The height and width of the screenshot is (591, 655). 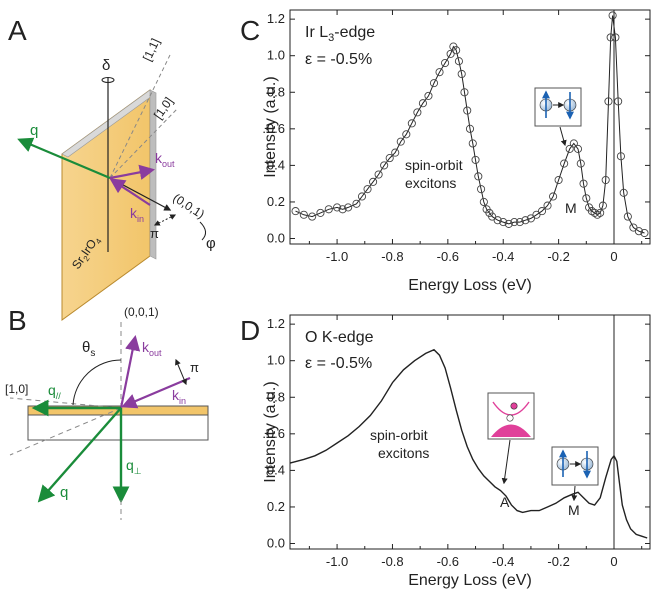 I want to click on plot-d-ylabel: Intensity (a.u.), so click(x=270, y=431).